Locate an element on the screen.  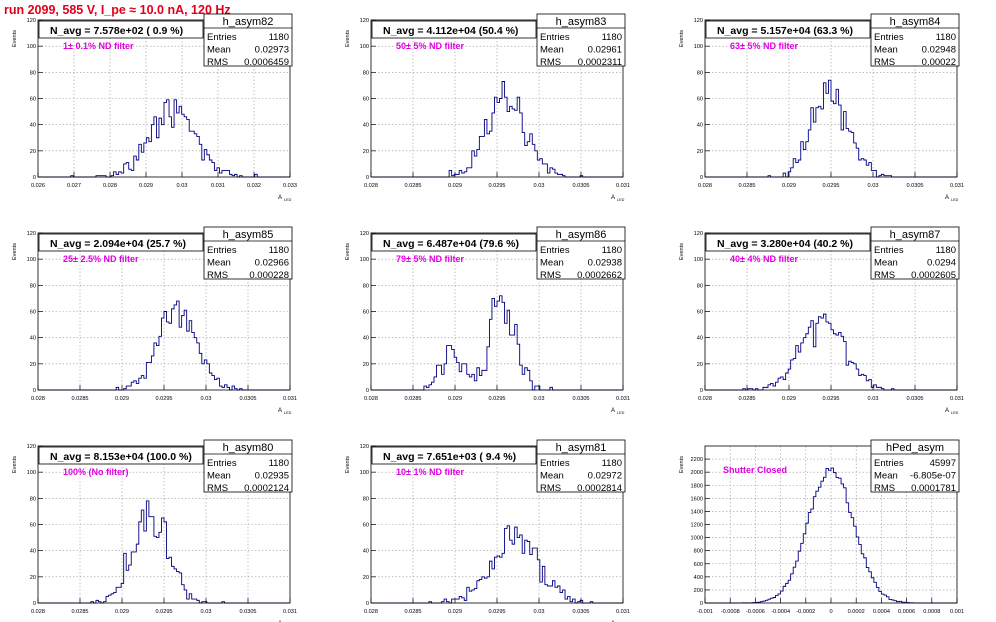
stats-title: h_asym84 is located at coordinates (915, 22).